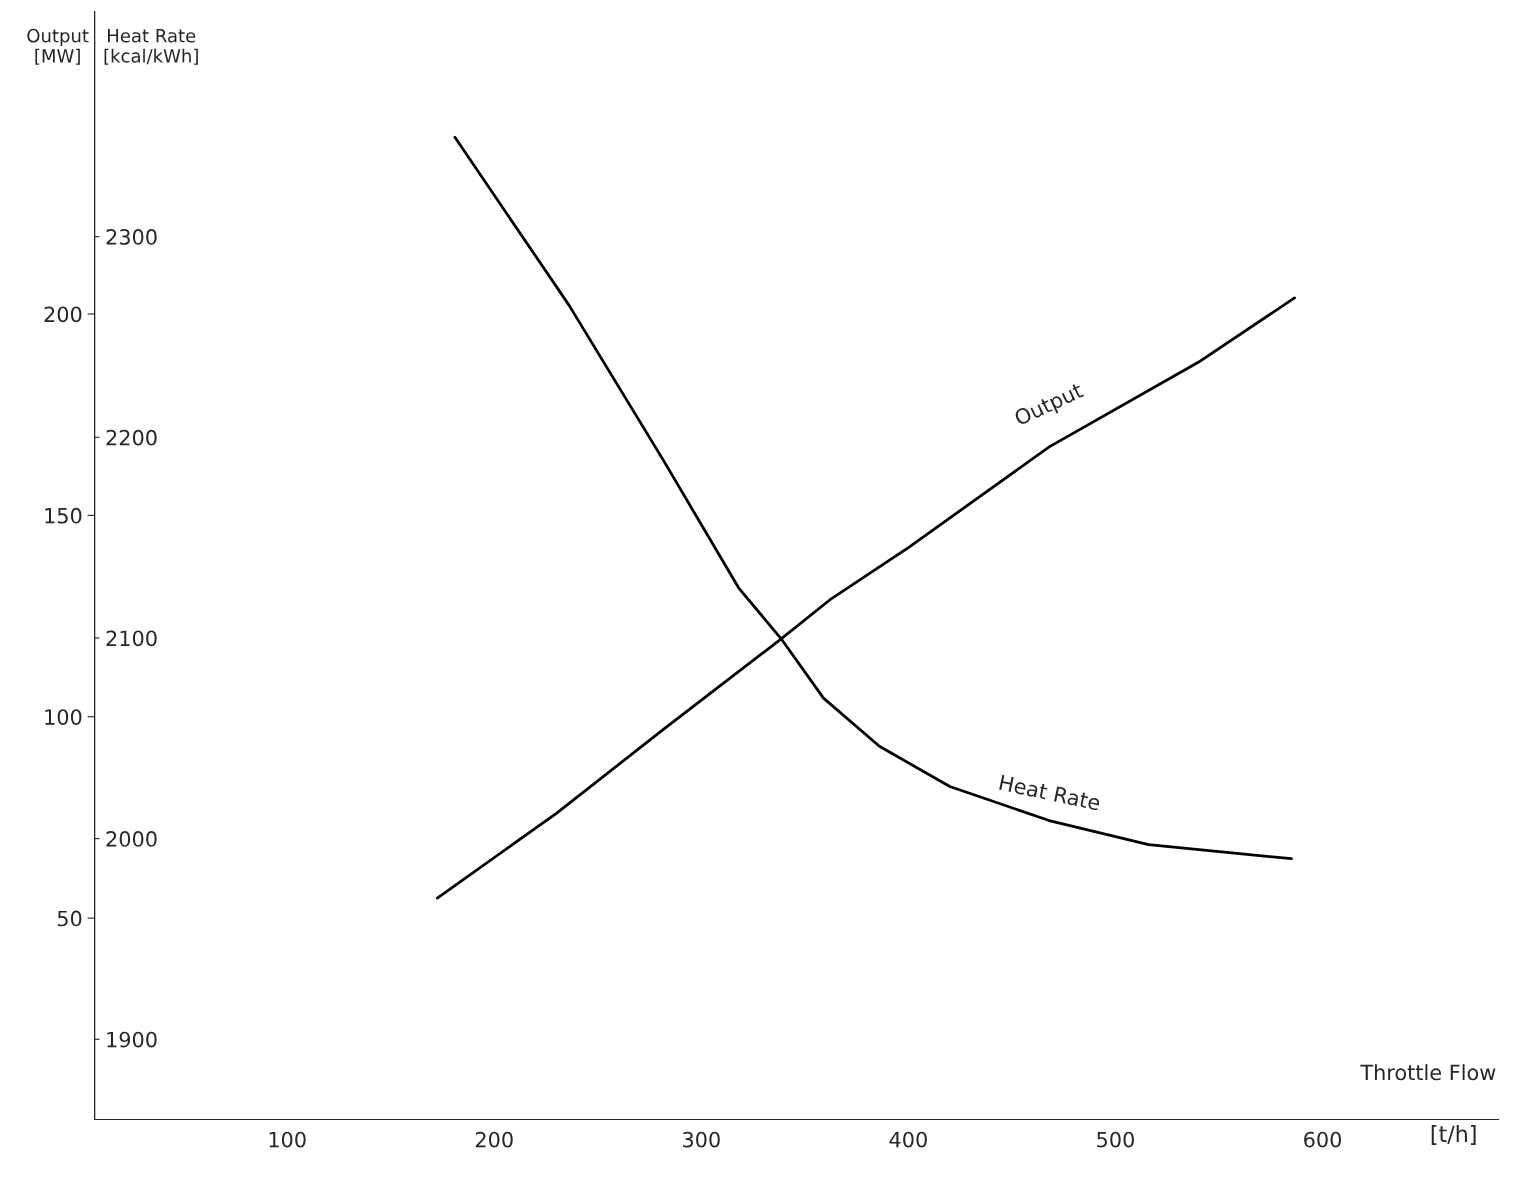  I want to click on y-tick-label: 100, so click(63, 717).